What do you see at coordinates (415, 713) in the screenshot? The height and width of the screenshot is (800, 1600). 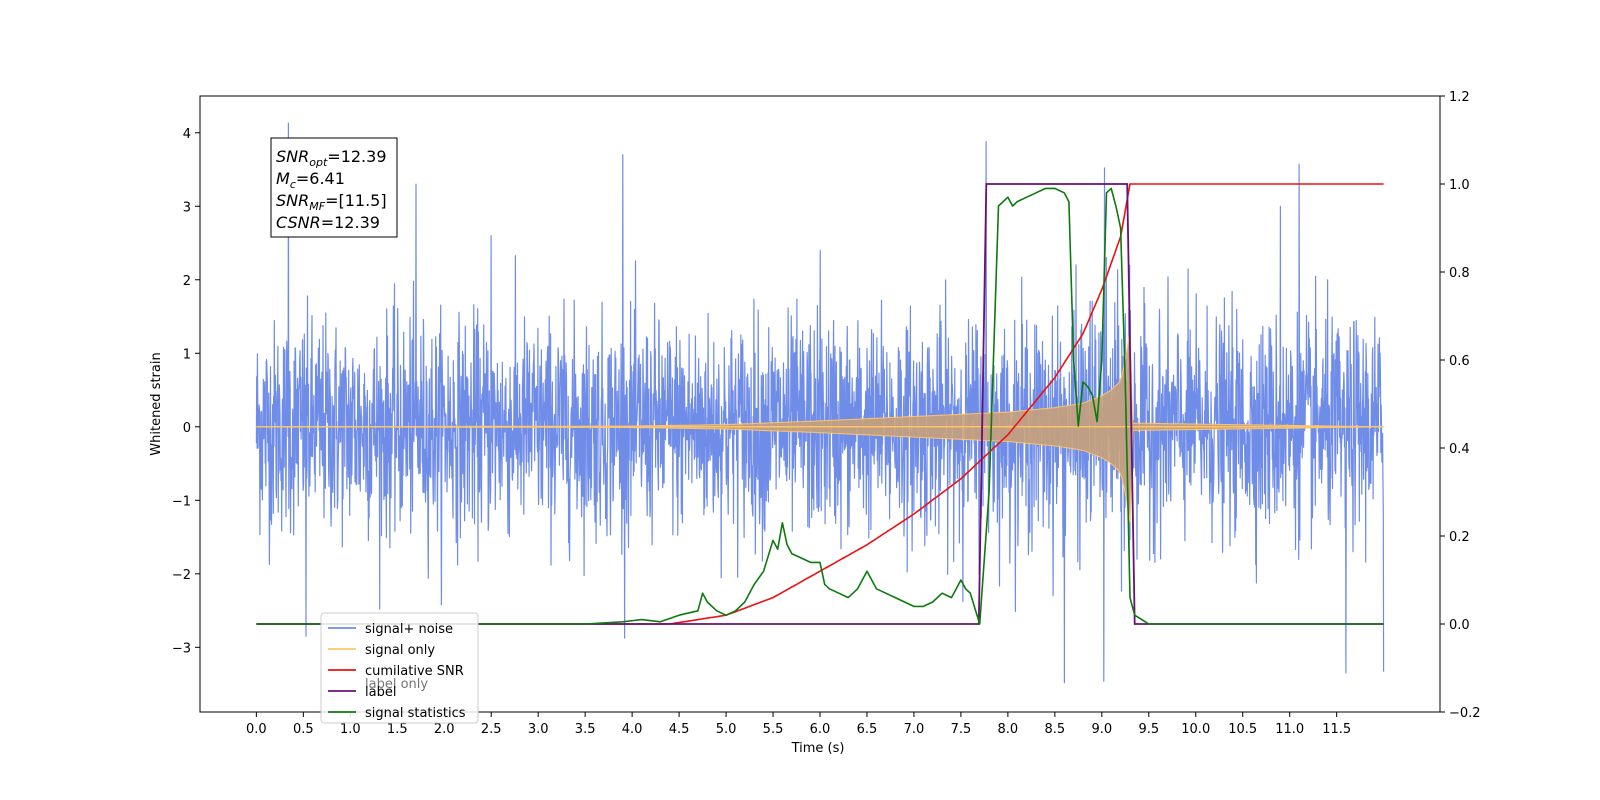 I see `legend-label: signal statistics` at bounding box center [415, 713].